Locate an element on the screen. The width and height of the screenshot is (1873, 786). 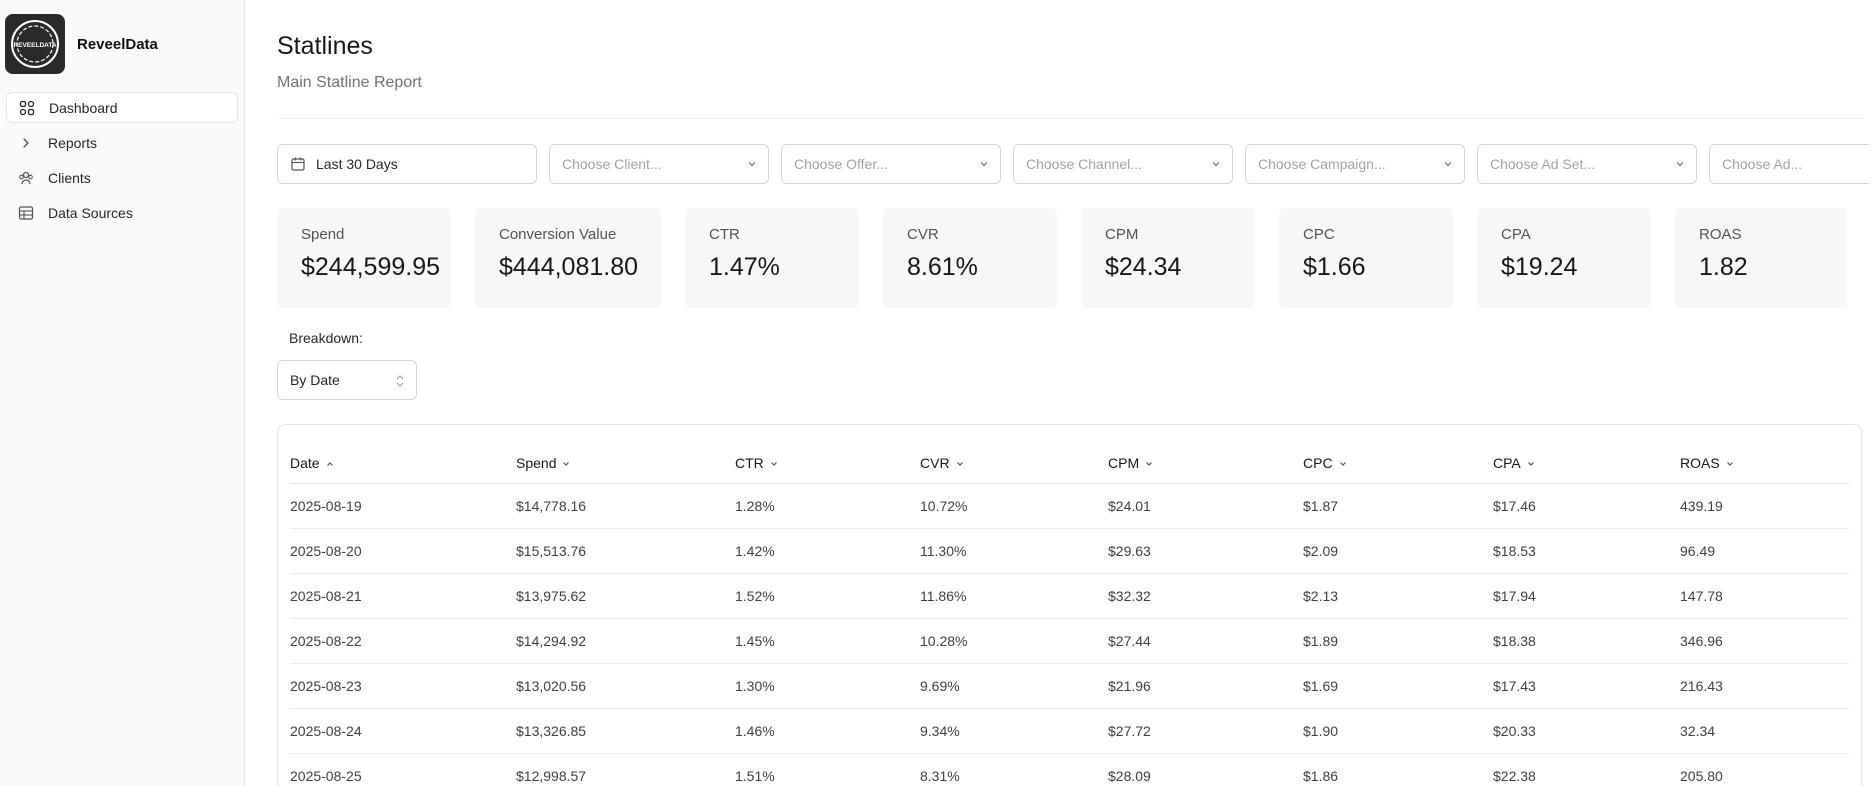
column-header-roas: ROAS is located at coordinates (1764, 454).